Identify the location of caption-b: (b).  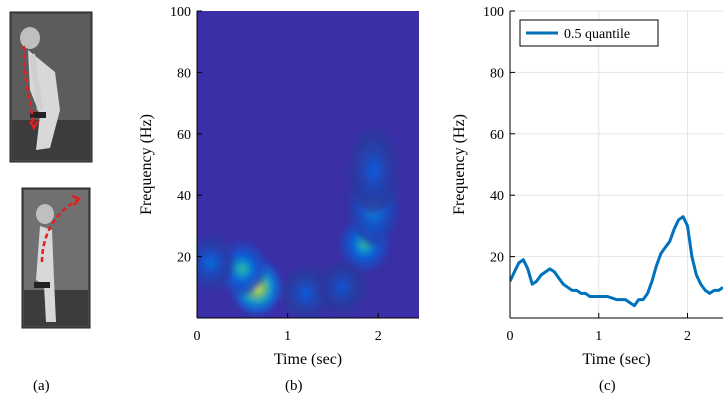
(294, 386).